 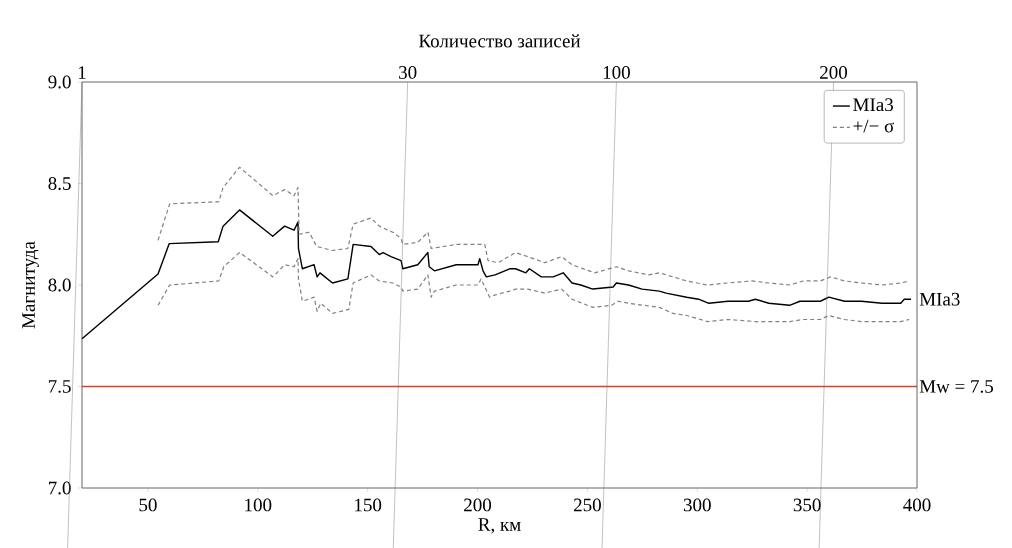 I want to click on legend-label: +/− σ, so click(x=873, y=126).